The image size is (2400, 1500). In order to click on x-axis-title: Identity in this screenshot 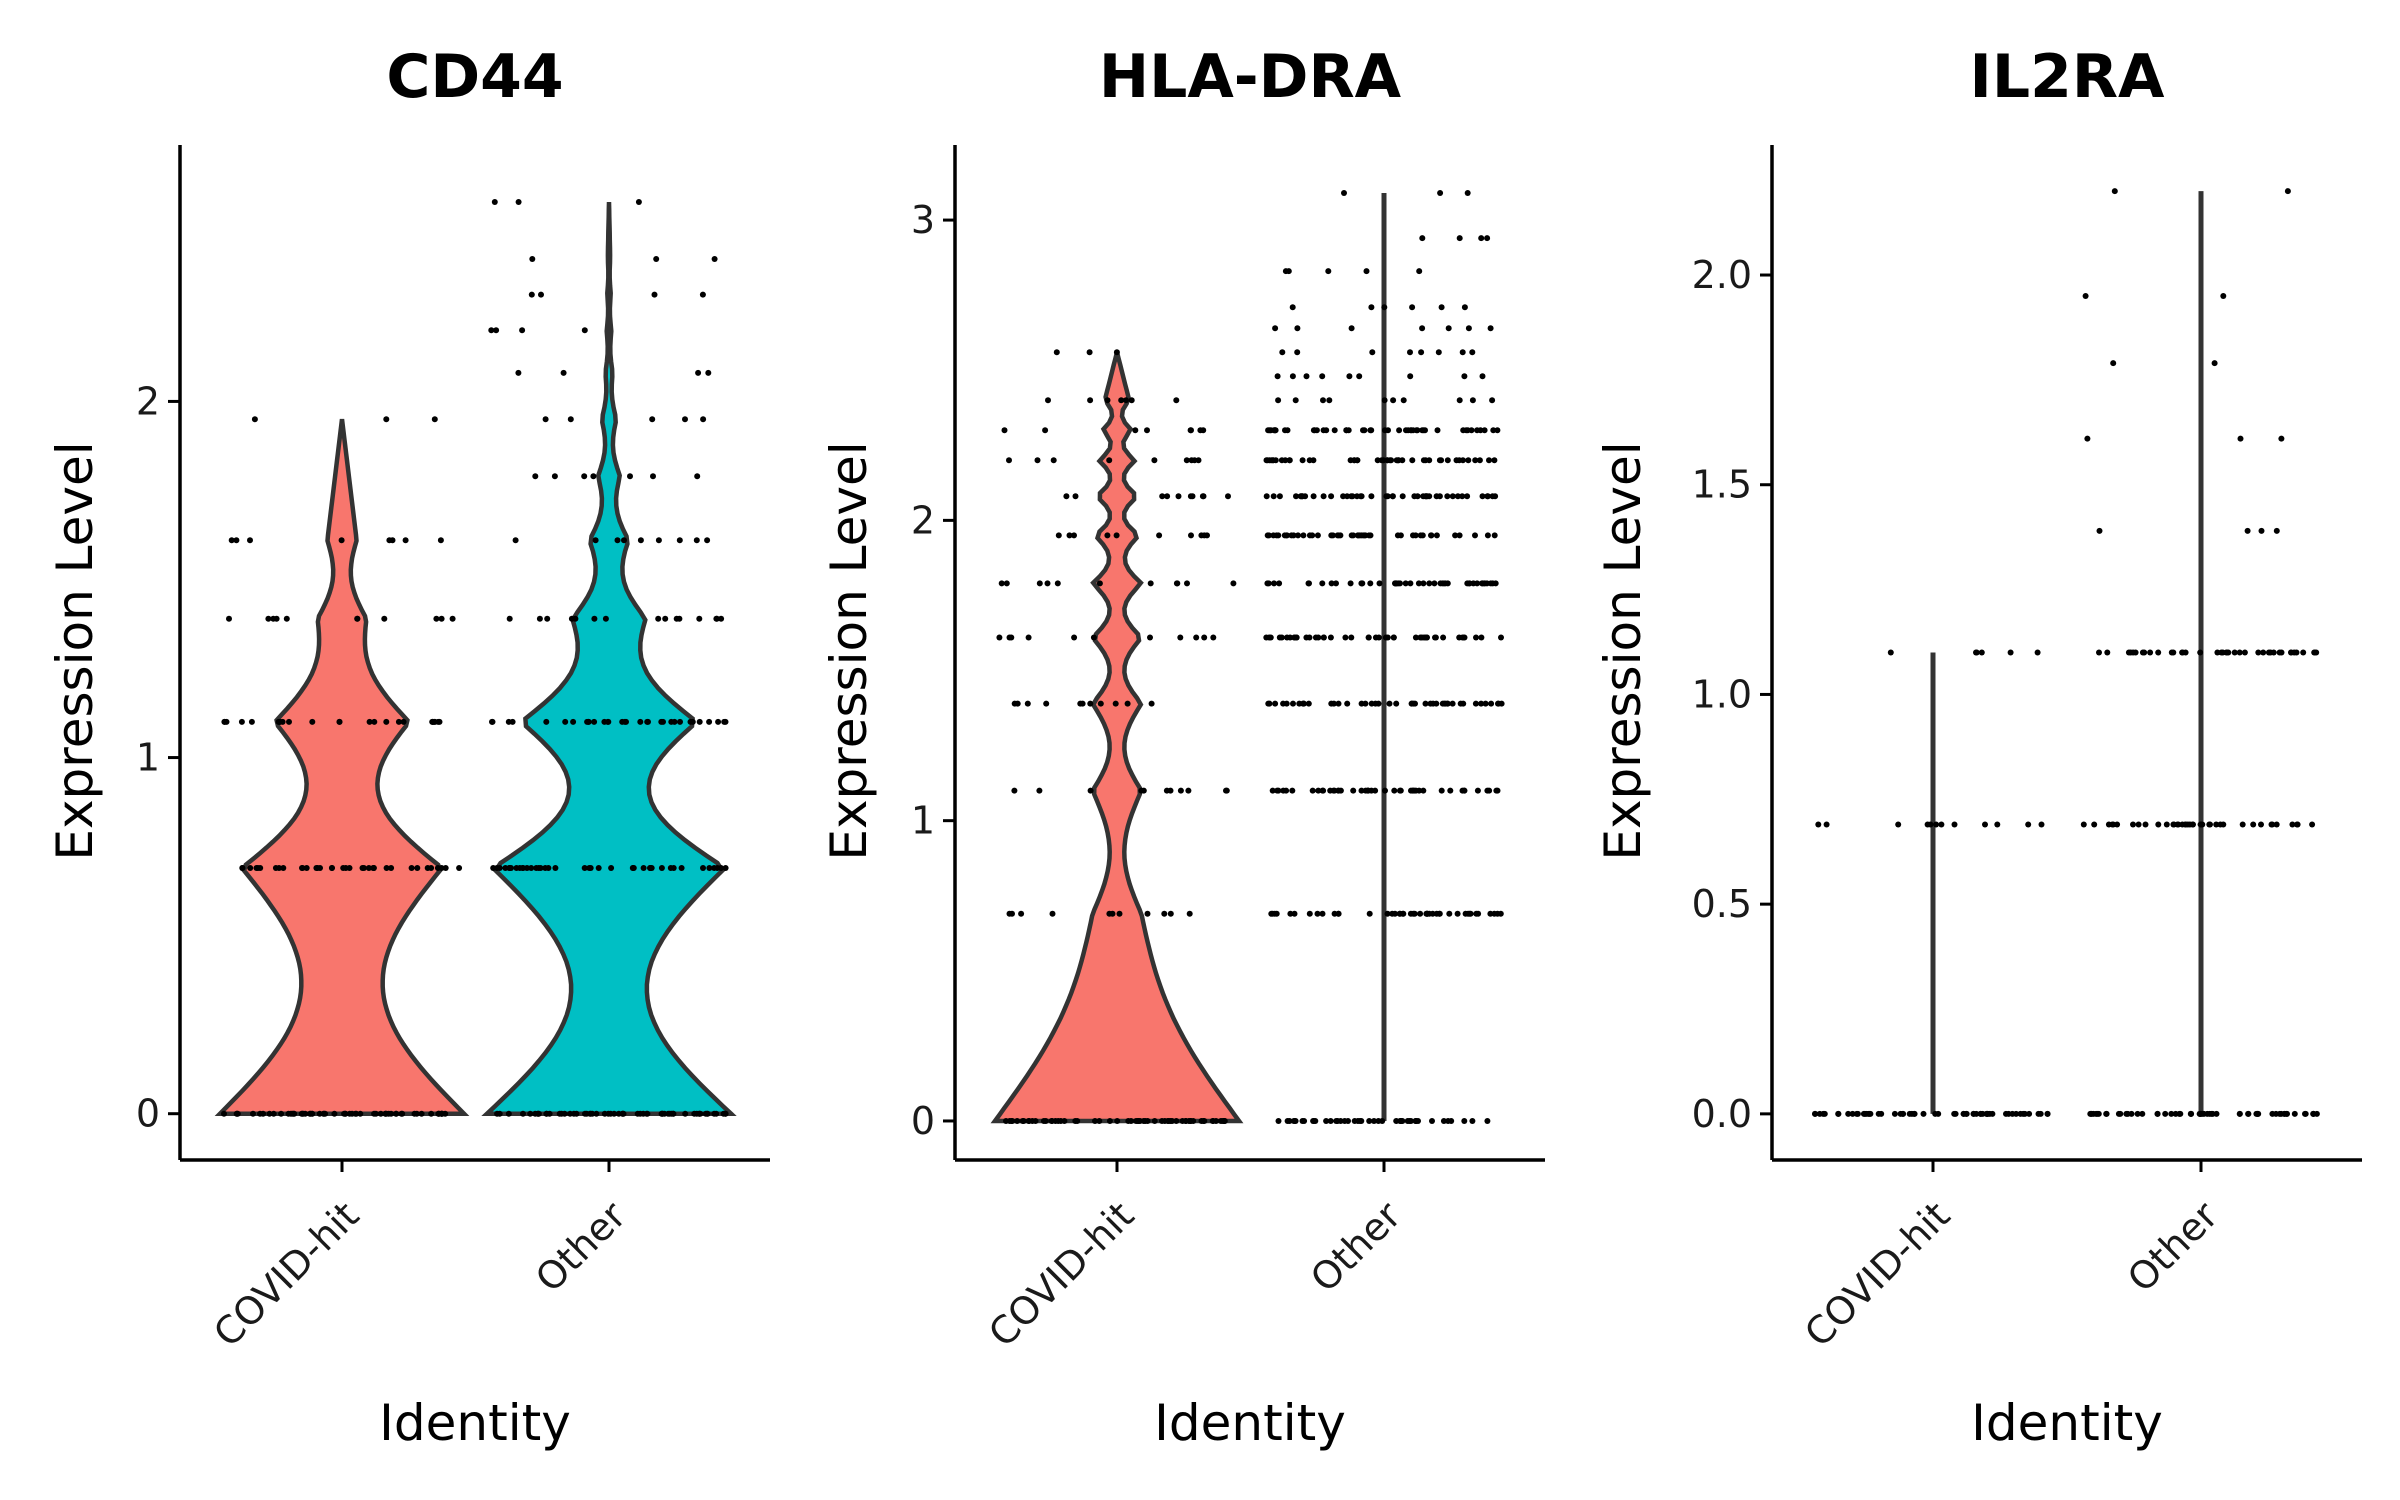, I will do `click(475, 1423)`.